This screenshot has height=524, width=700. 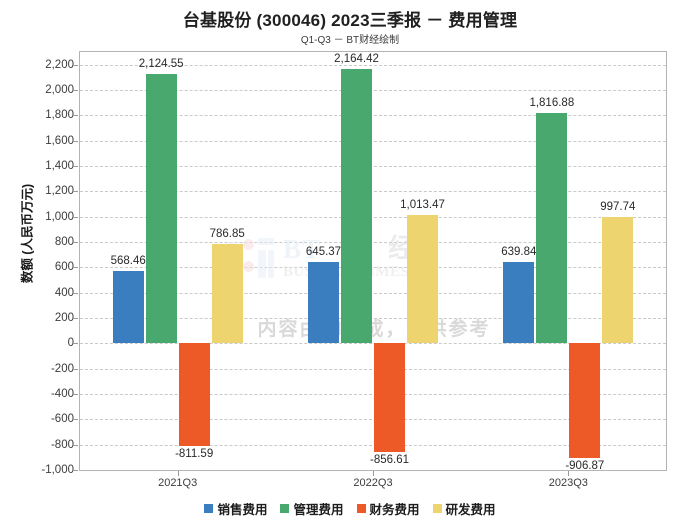 What do you see at coordinates (323, 251) in the screenshot?
I see `bar-value-label: 645.37` at bounding box center [323, 251].